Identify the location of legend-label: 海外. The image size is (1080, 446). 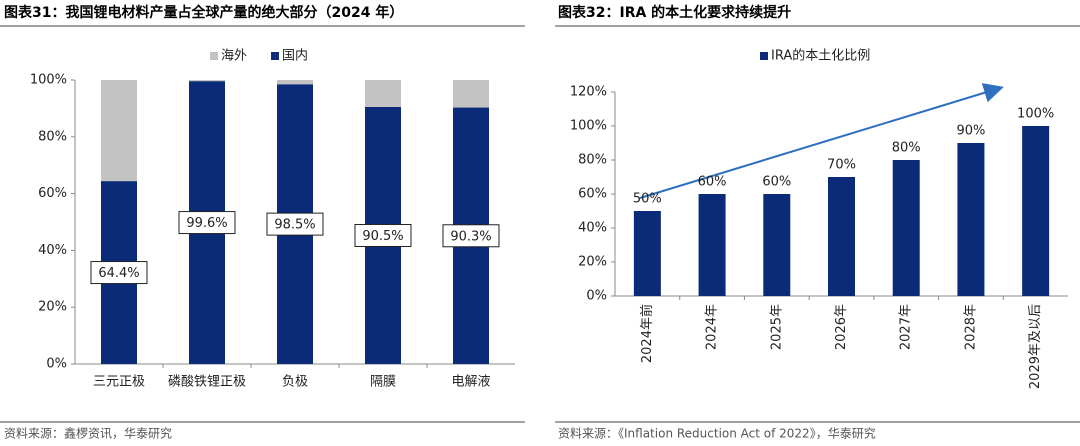
(234, 56).